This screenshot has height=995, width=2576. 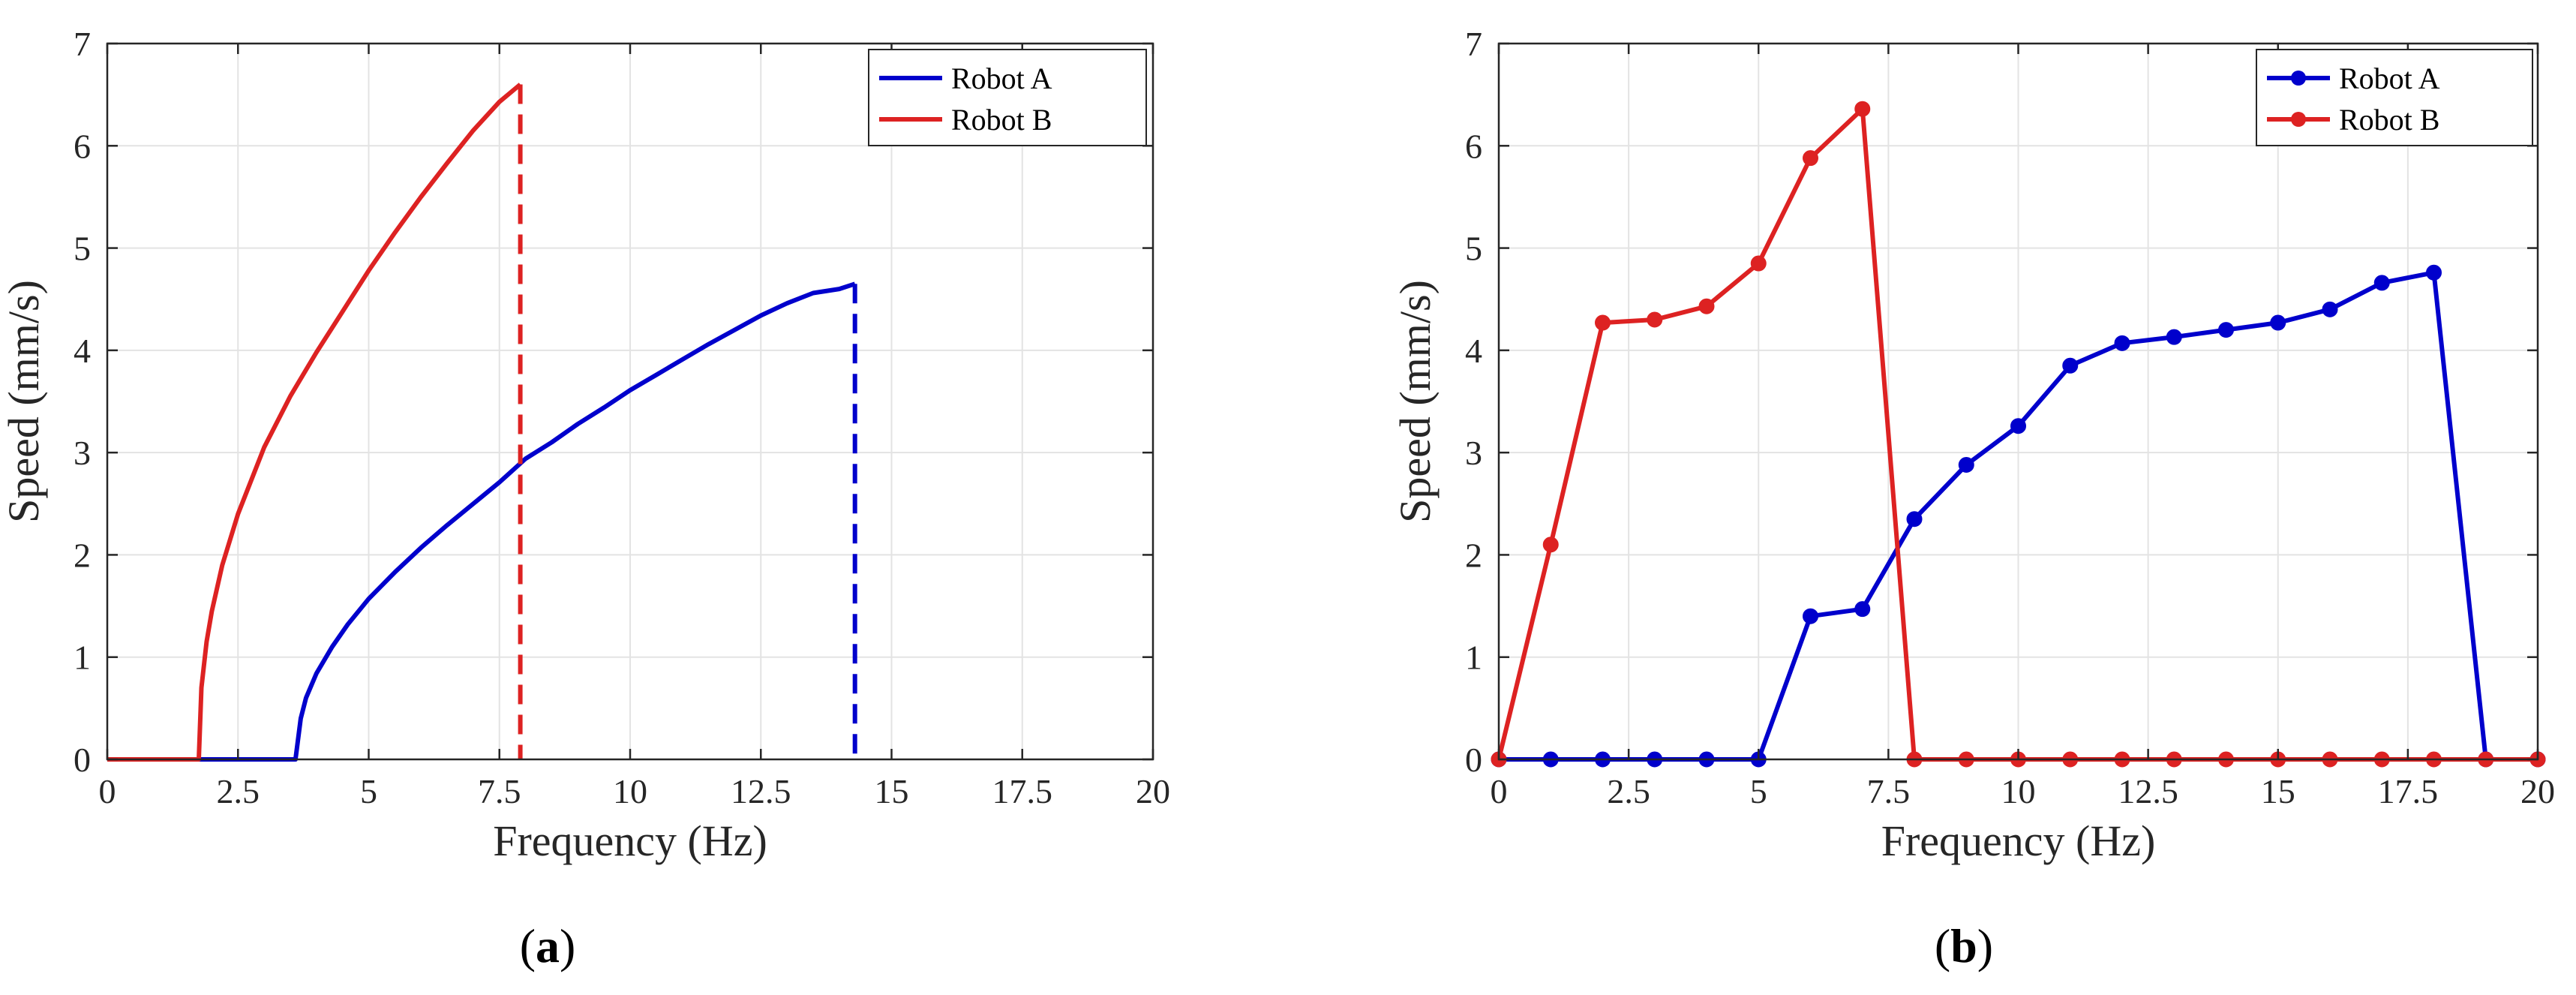 What do you see at coordinates (548, 945) in the screenshot?
I see `panel-caption: (a)` at bounding box center [548, 945].